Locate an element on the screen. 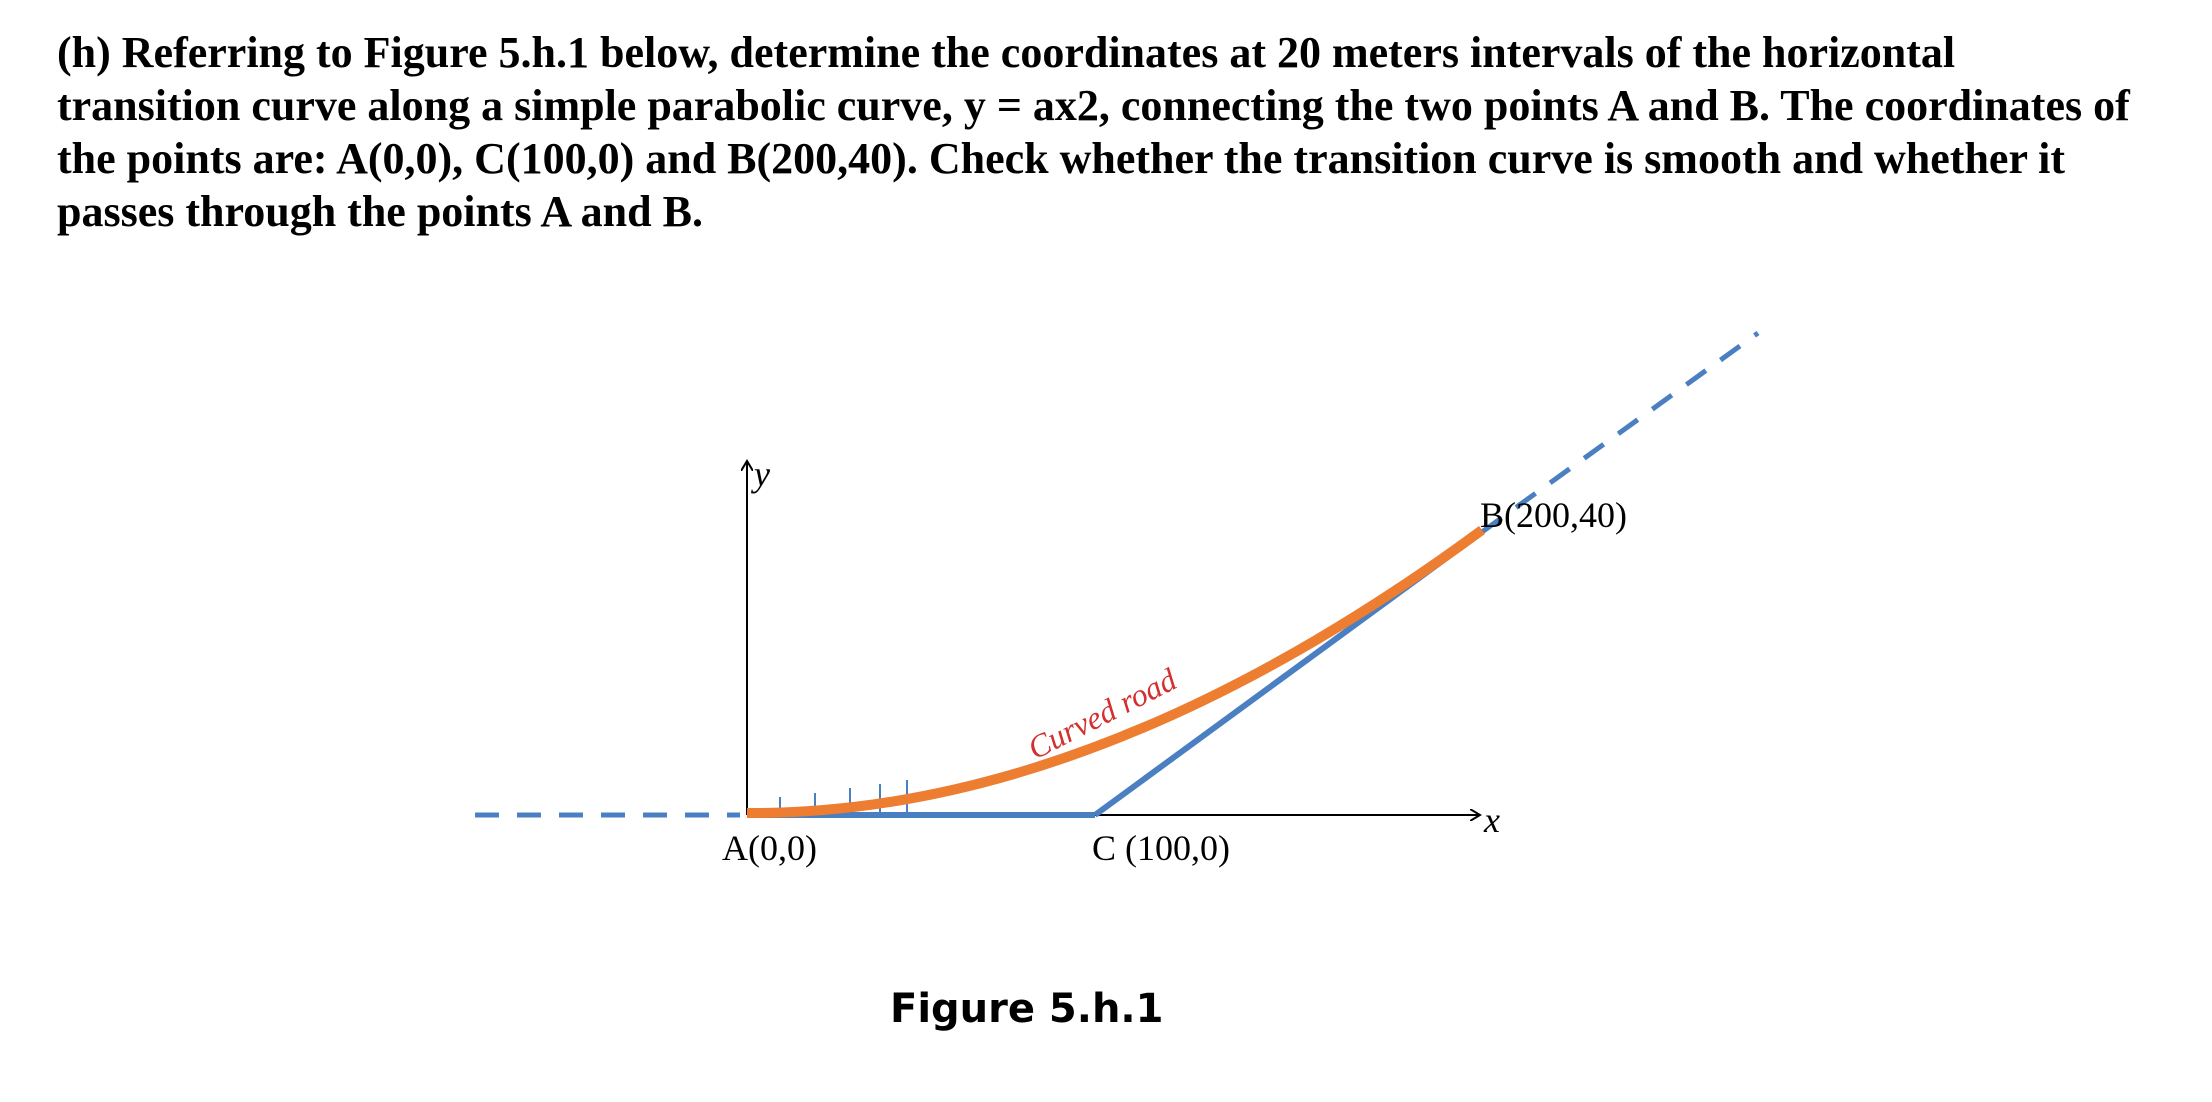 This screenshot has height=1102, width=2212. y-axis-label: y is located at coordinates (760, 474).